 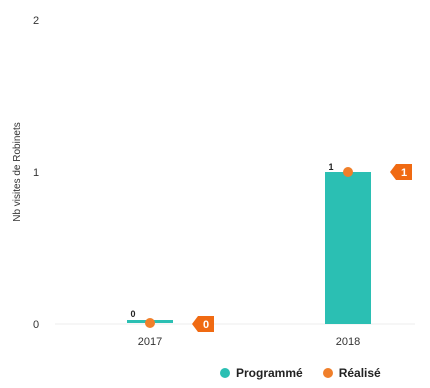 What do you see at coordinates (404, 173) in the screenshot?
I see `callout-label: 1` at bounding box center [404, 173].